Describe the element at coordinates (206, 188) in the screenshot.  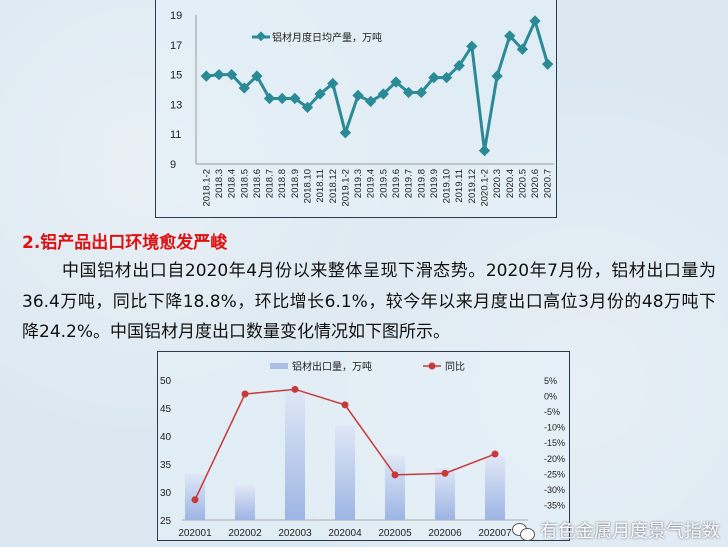
I see `x-tick-label: 2018.1-2` at that location.